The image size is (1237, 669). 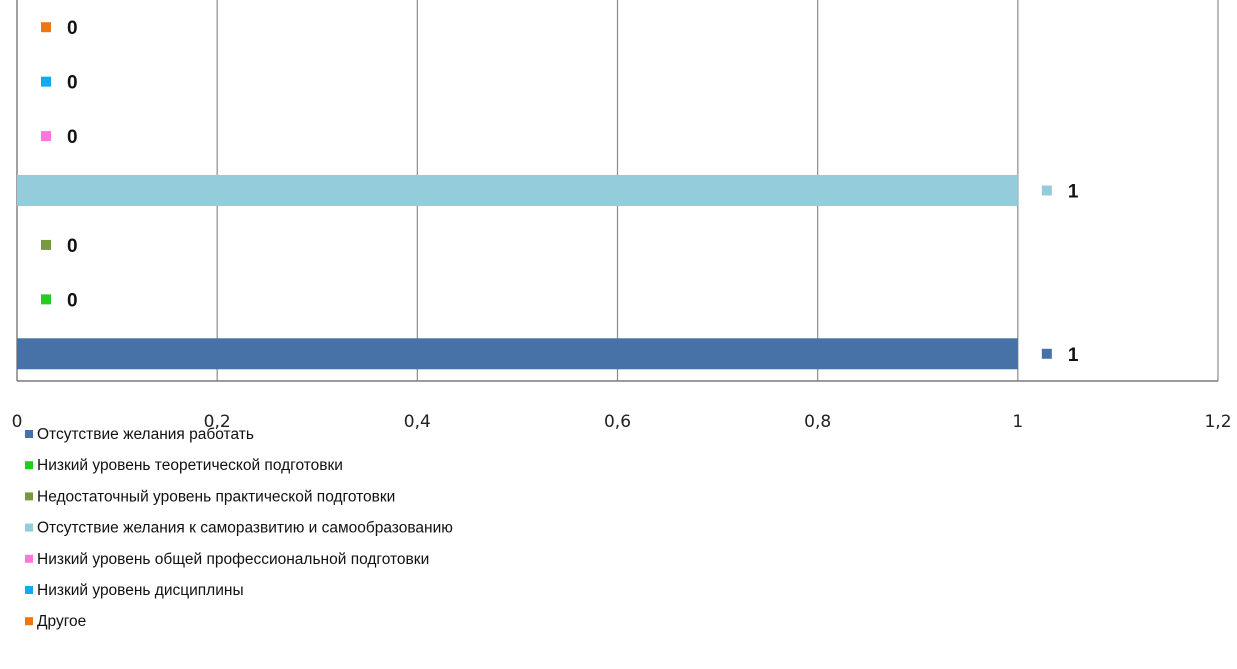 I want to click on x-tick-label: 0,2, so click(x=217, y=422).